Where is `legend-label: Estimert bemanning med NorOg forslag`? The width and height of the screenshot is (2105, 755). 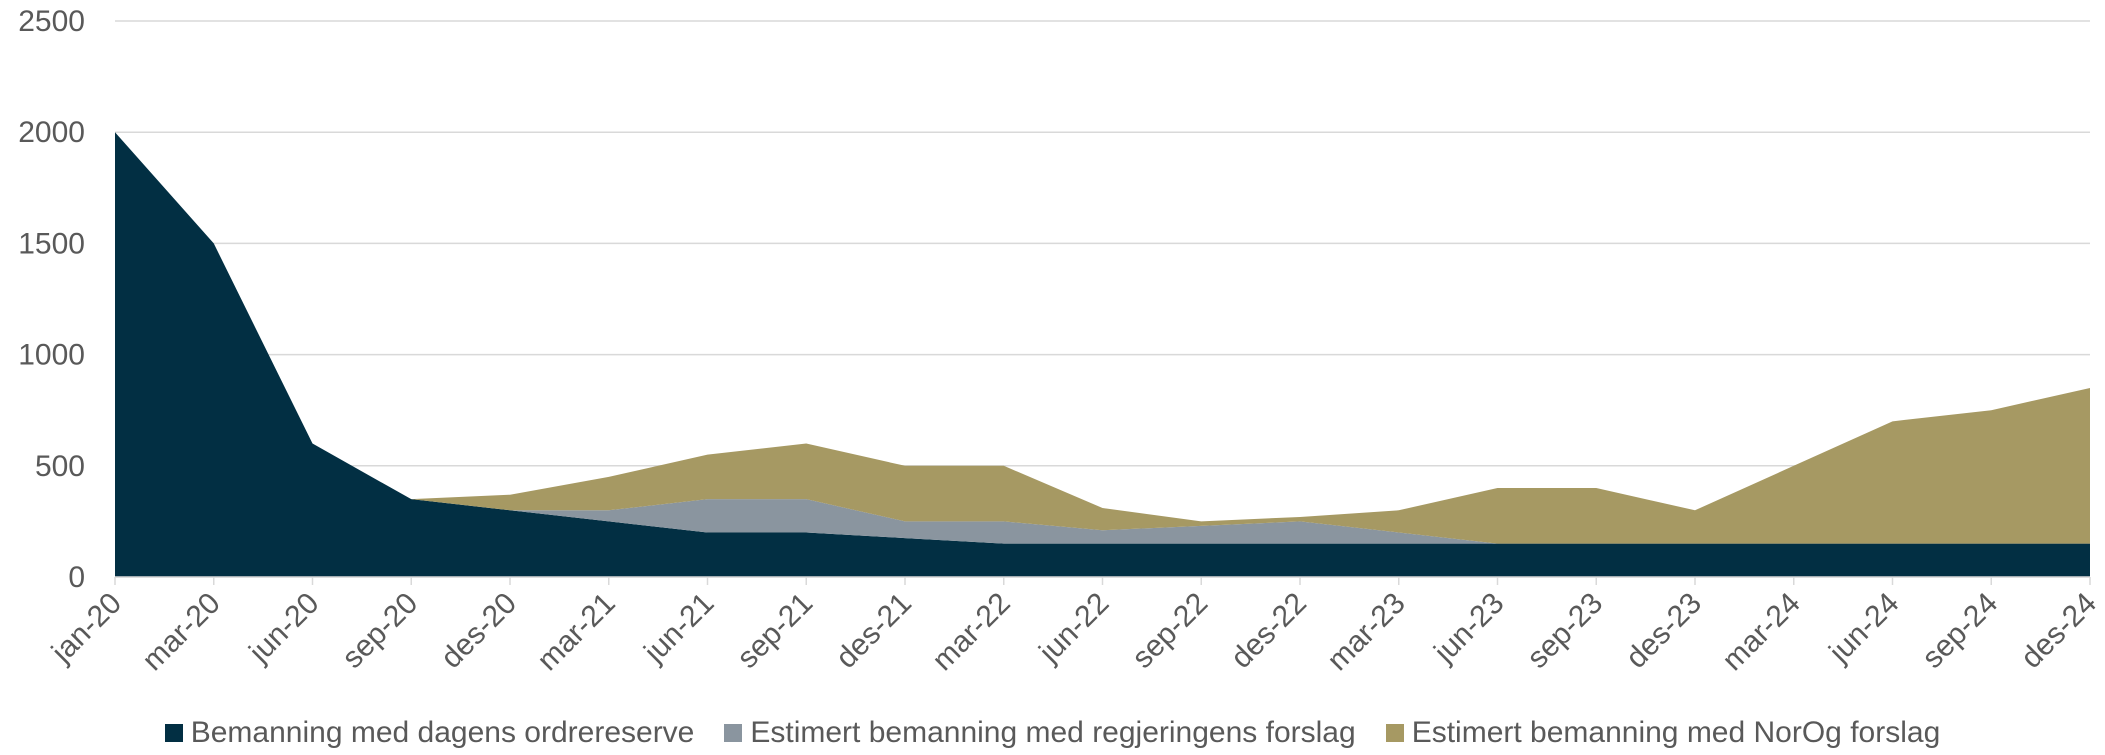
legend-label: Estimert bemanning med NorOg forslag is located at coordinates (1676, 732).